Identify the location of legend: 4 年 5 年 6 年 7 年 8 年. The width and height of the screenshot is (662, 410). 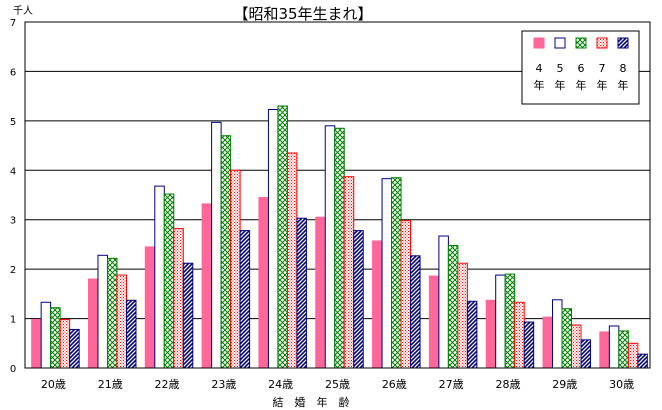
(580, 67).